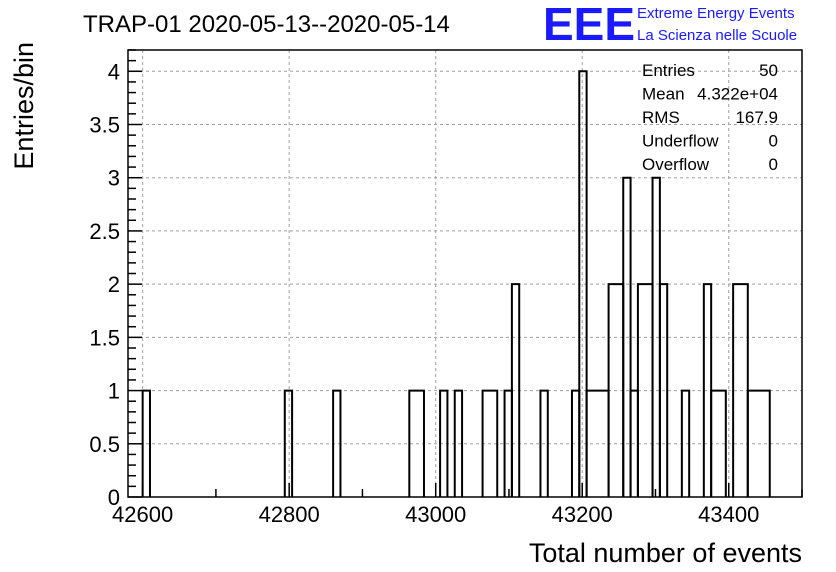 The height and width of the screenshot is (572, 836). Describe the element at coordinates (665, 553) in the screenshot. I see `x-axis-title: Total number of events` at that location.